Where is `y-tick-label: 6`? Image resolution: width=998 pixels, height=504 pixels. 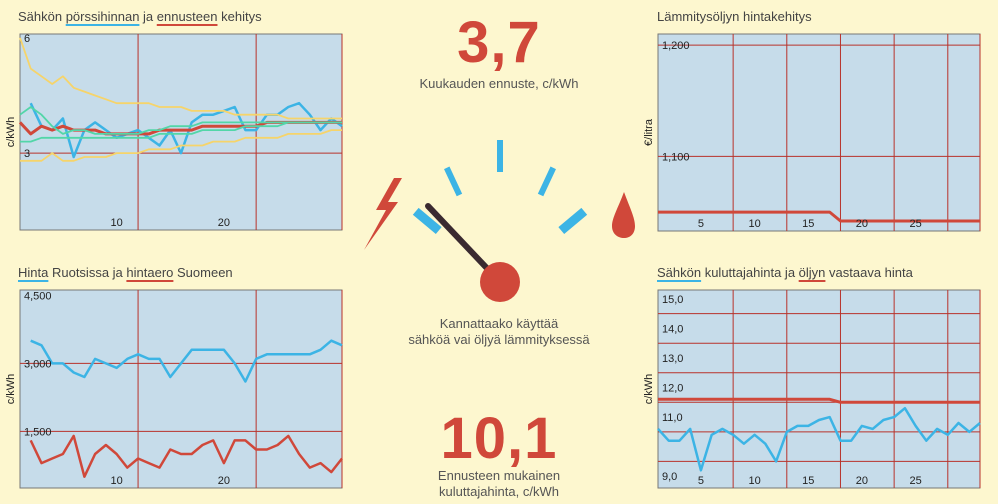 y-tick-label: 6 is located at coordinates (27, 39).